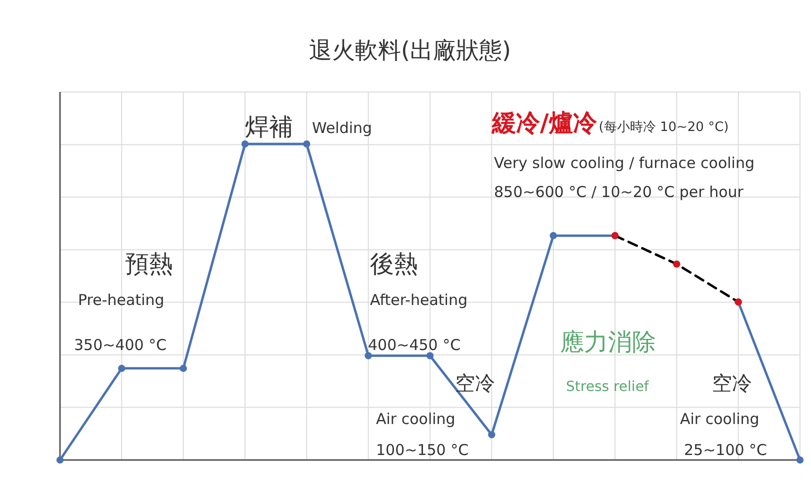 The image size is (811, 493). What do you see at coordinates (342, 128) in the screenshot?
I see `text: Welding` at bounding box center [342, 128].